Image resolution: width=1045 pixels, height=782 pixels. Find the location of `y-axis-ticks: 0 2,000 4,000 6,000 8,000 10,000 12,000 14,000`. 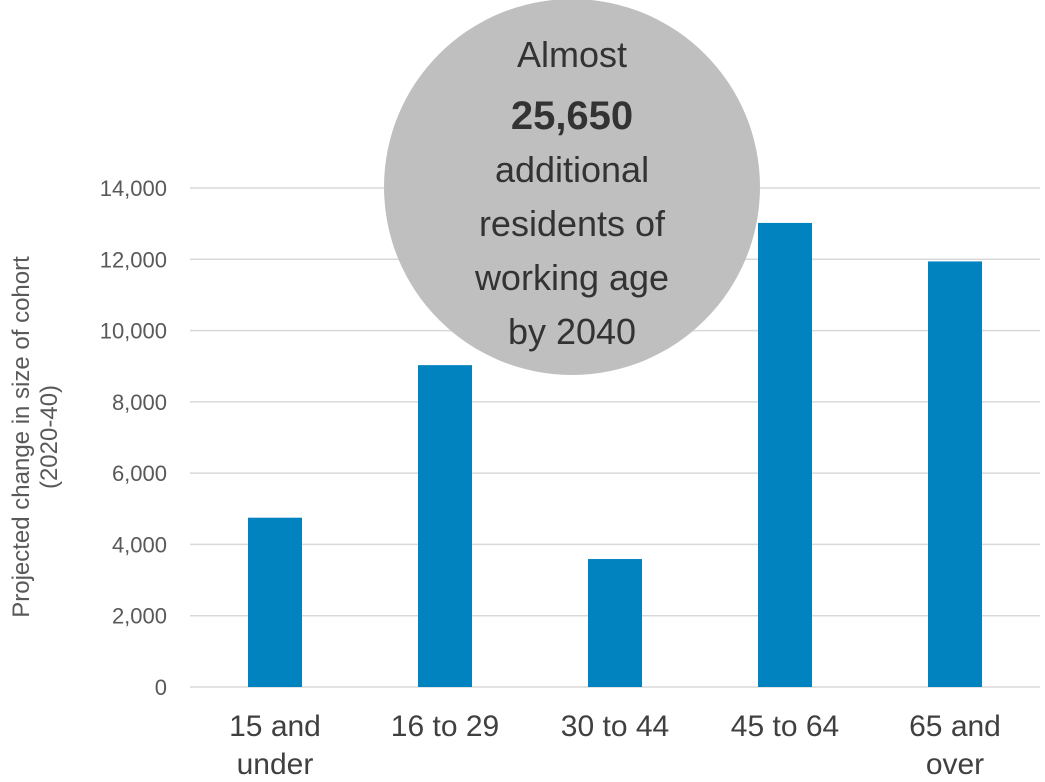

y-axis-ticks: 0 2,000 4,000 6,000 8,000 10,000 12,000 14,000 is located at coordinates (133, 438).